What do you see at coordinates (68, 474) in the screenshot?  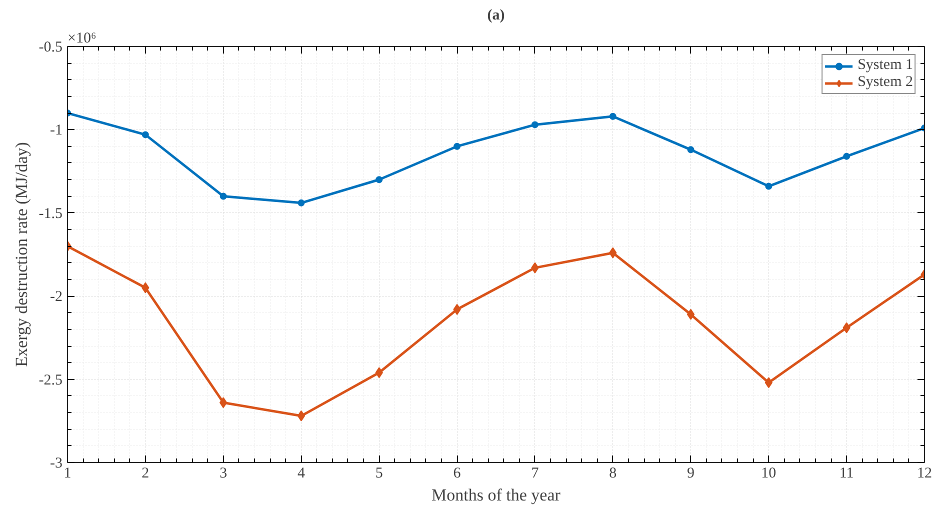 I see `x-tick-label: 1` at bounding box center [68, 474].